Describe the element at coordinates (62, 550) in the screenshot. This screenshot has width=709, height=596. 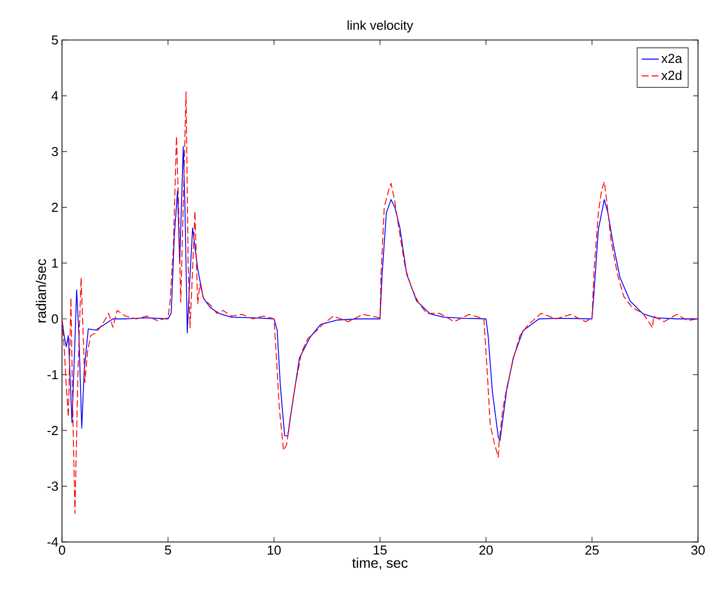
I see `x-tick-label: 0` at that location.